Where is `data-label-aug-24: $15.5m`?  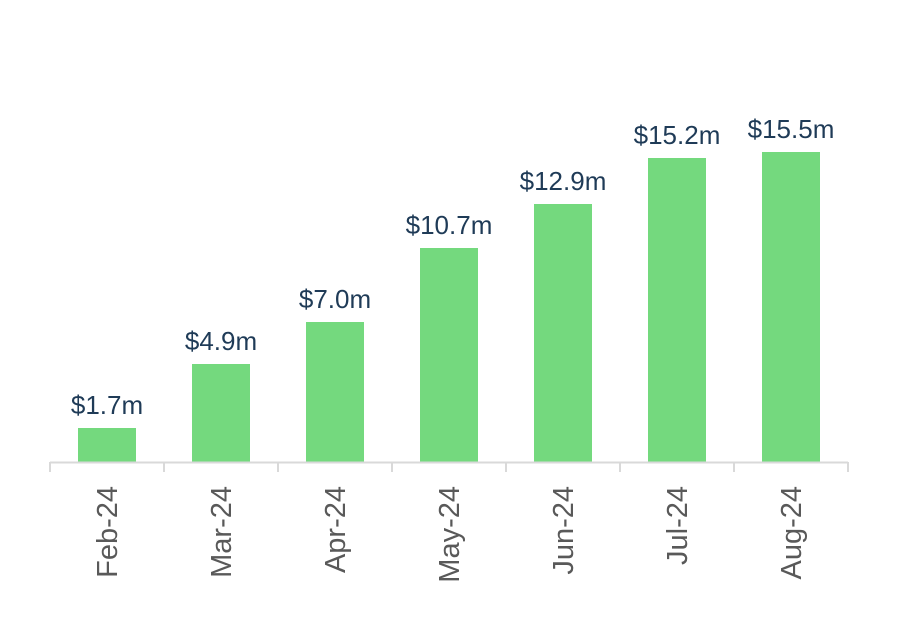 data-label-aug-24: $15.5m is located at coordinates (791, 129).